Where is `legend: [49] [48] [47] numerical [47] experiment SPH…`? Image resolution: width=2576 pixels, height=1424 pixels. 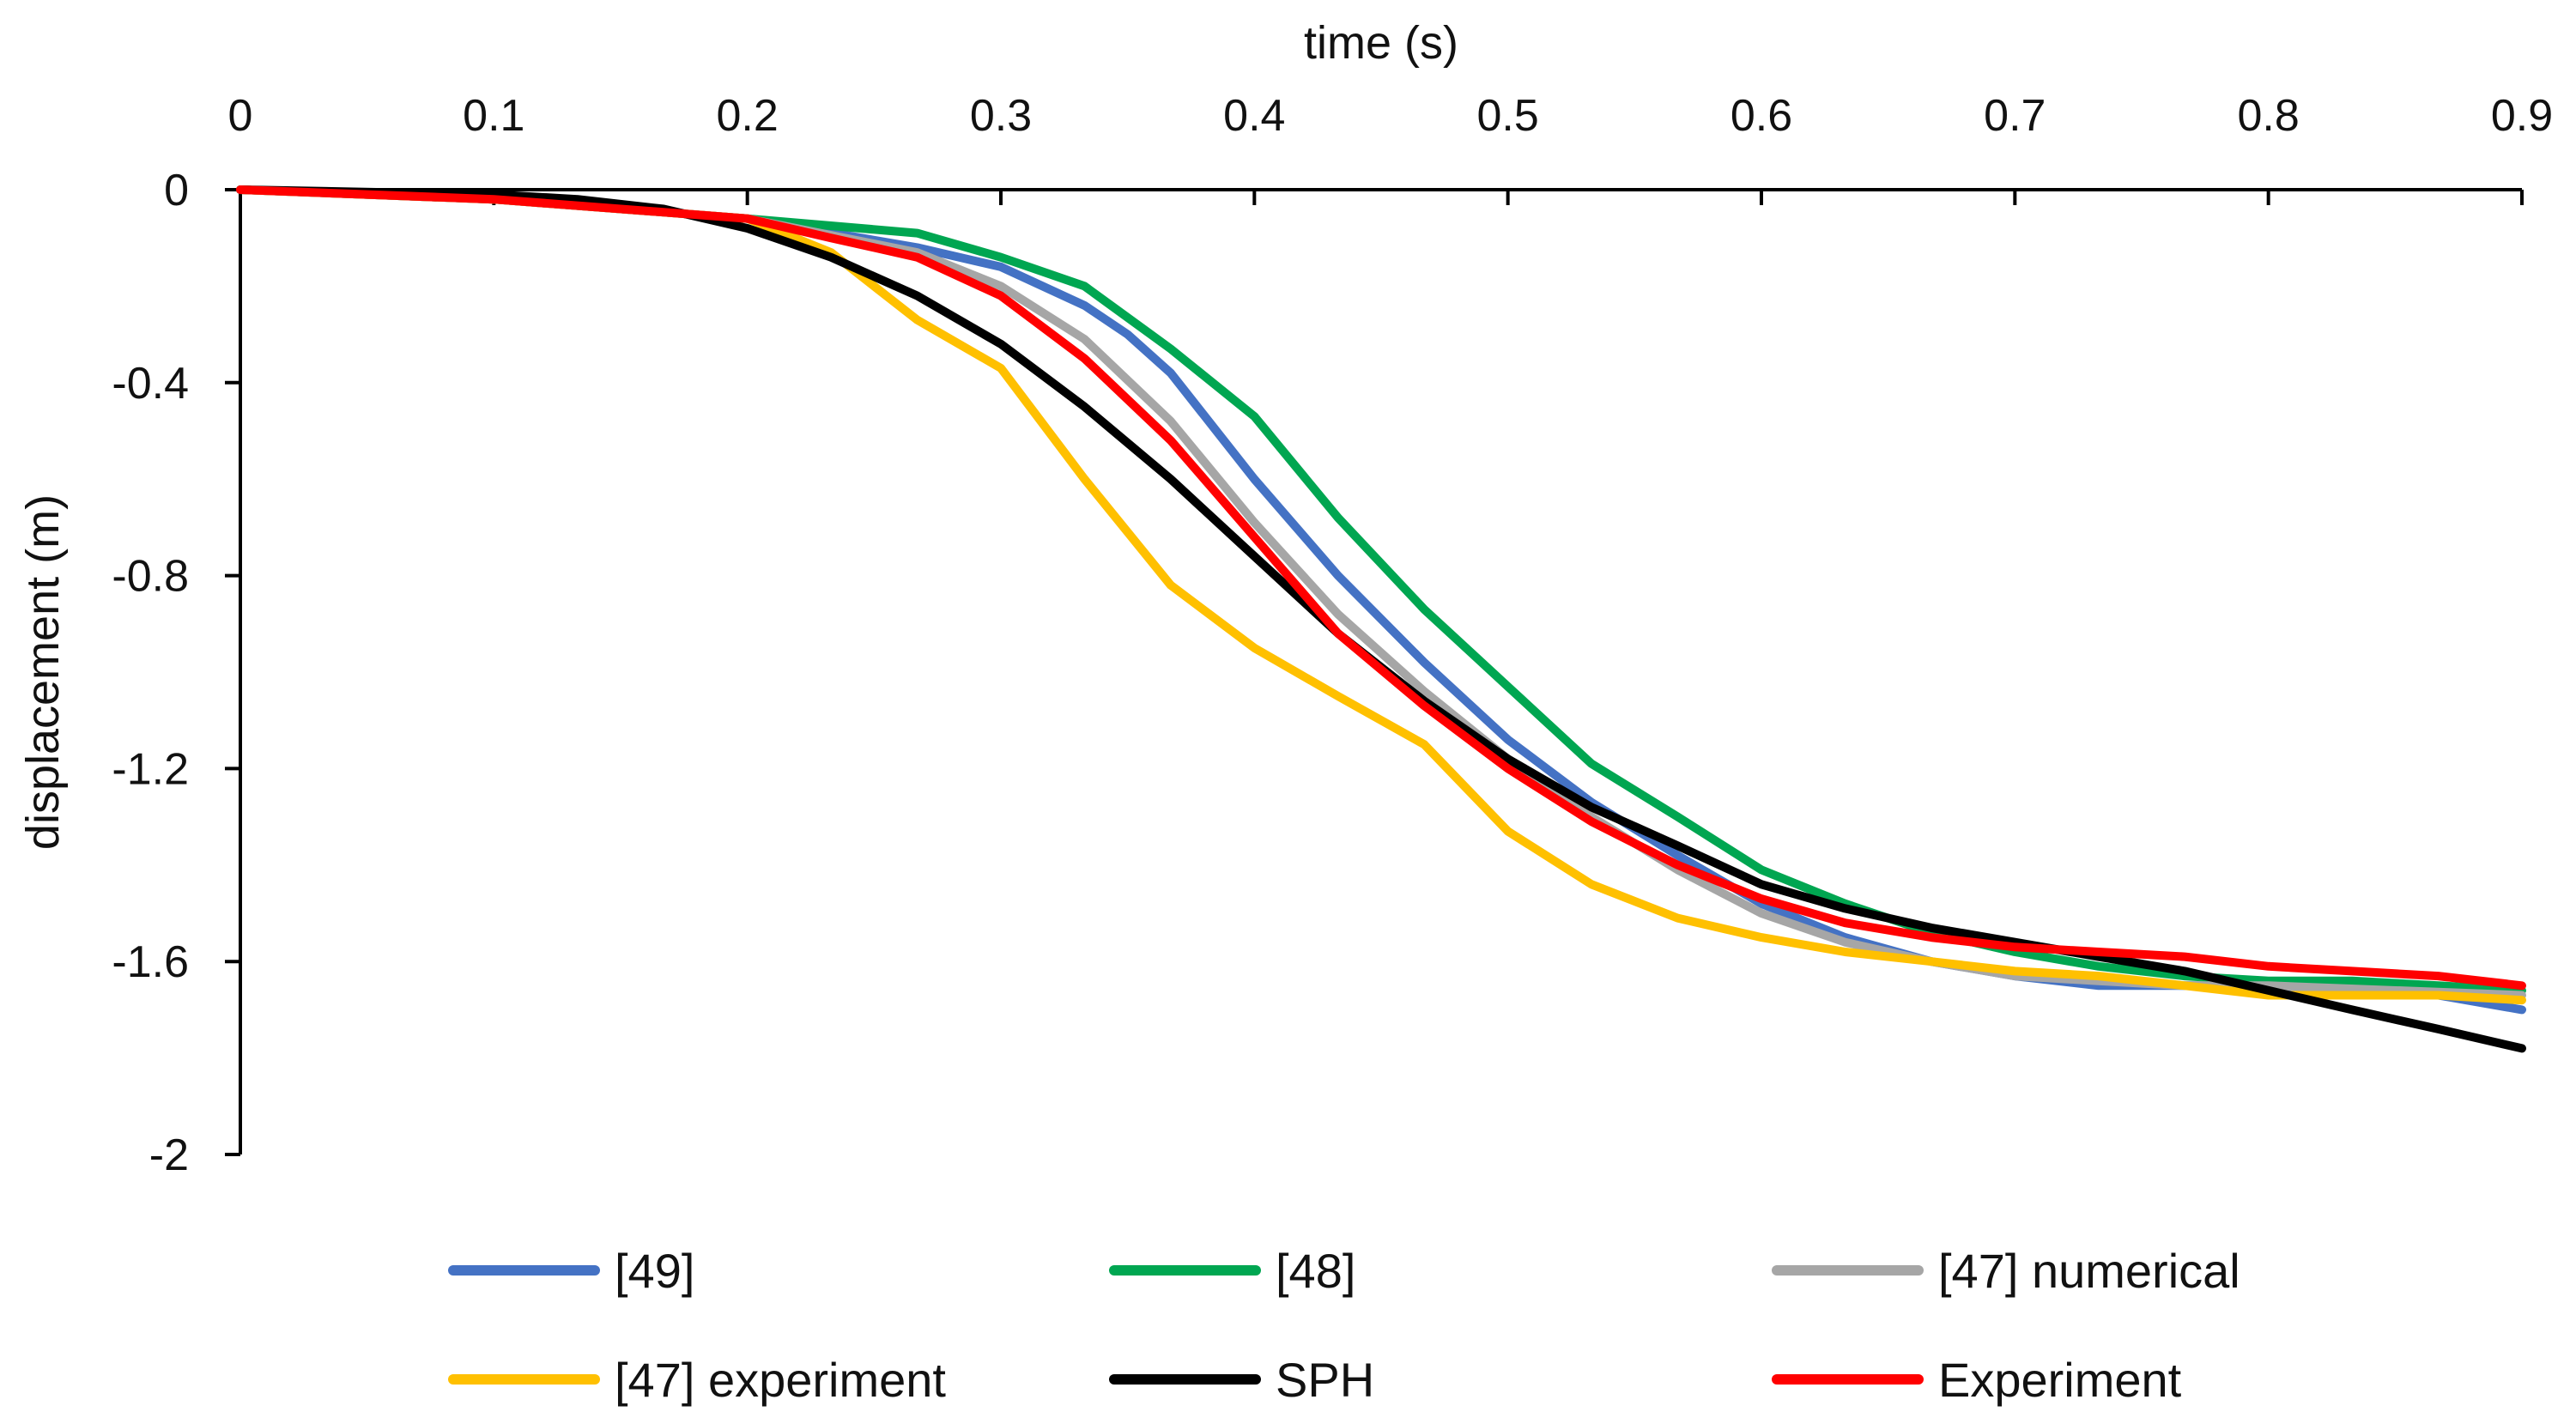
legend: [49] [48] [47] numerical [47] experiment SPH… is located at coordinates (1344, 1325).